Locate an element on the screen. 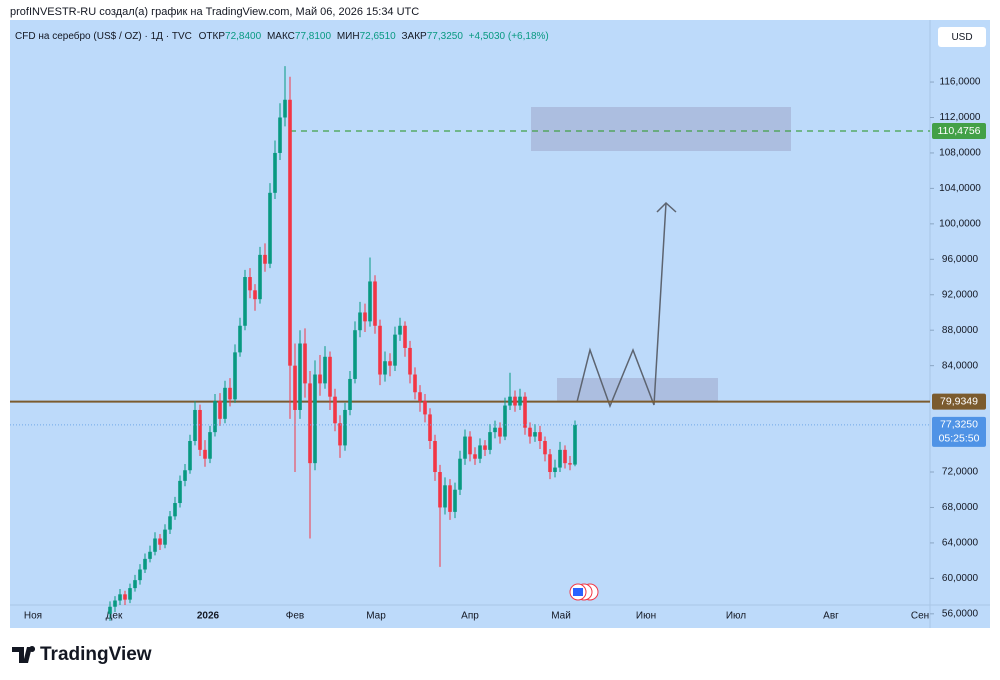  y-tick-label: 112,0000 is located at coordinates (960, 117).